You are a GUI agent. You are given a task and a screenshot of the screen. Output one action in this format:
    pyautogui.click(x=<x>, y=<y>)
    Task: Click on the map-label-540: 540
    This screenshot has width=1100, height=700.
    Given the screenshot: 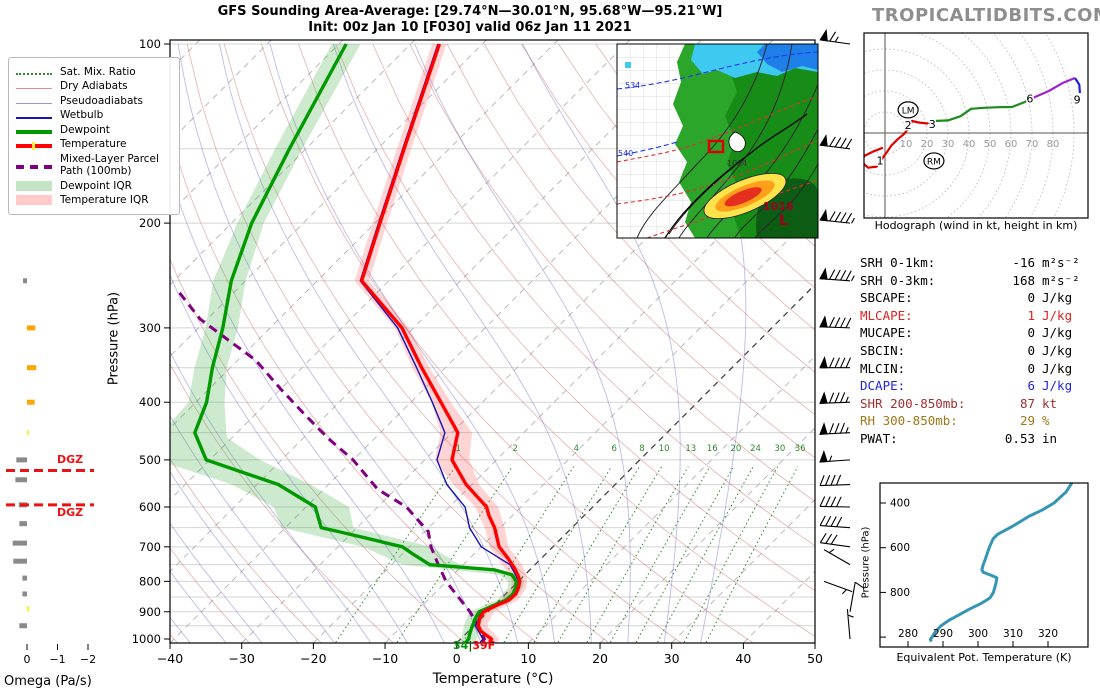 What is the action you would take?
    pyautogui.click(x=625, y=153)
    